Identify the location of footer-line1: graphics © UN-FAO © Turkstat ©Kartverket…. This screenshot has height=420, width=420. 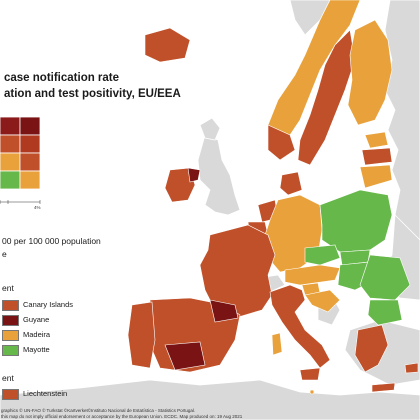
(98, 410).